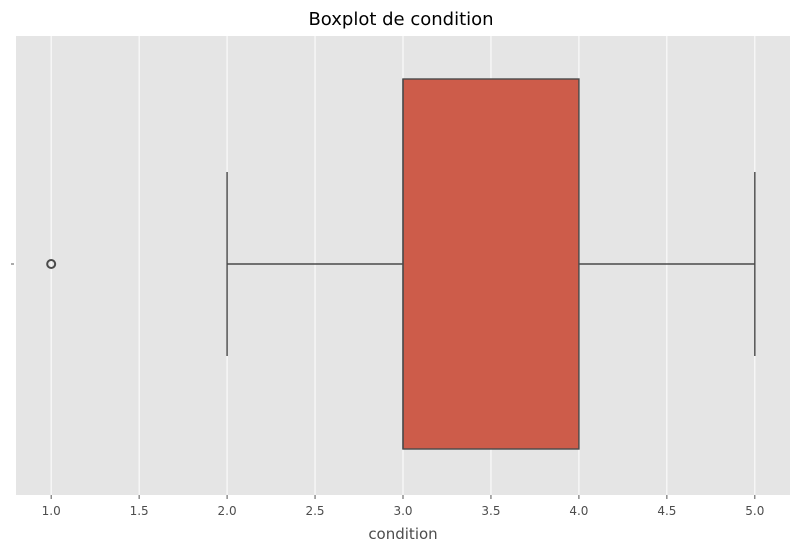 Image resolution: width=799 pixels, height=552 pixels. I want to click on x-tick-label: 4.5, so click(666, 511).